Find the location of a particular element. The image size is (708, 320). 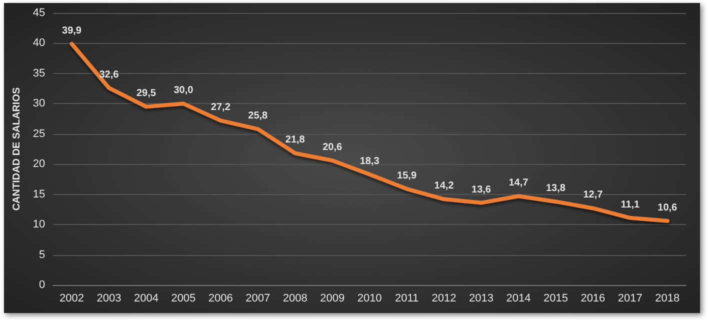

data-label: 13,6 is located at coordinates (482, 190).